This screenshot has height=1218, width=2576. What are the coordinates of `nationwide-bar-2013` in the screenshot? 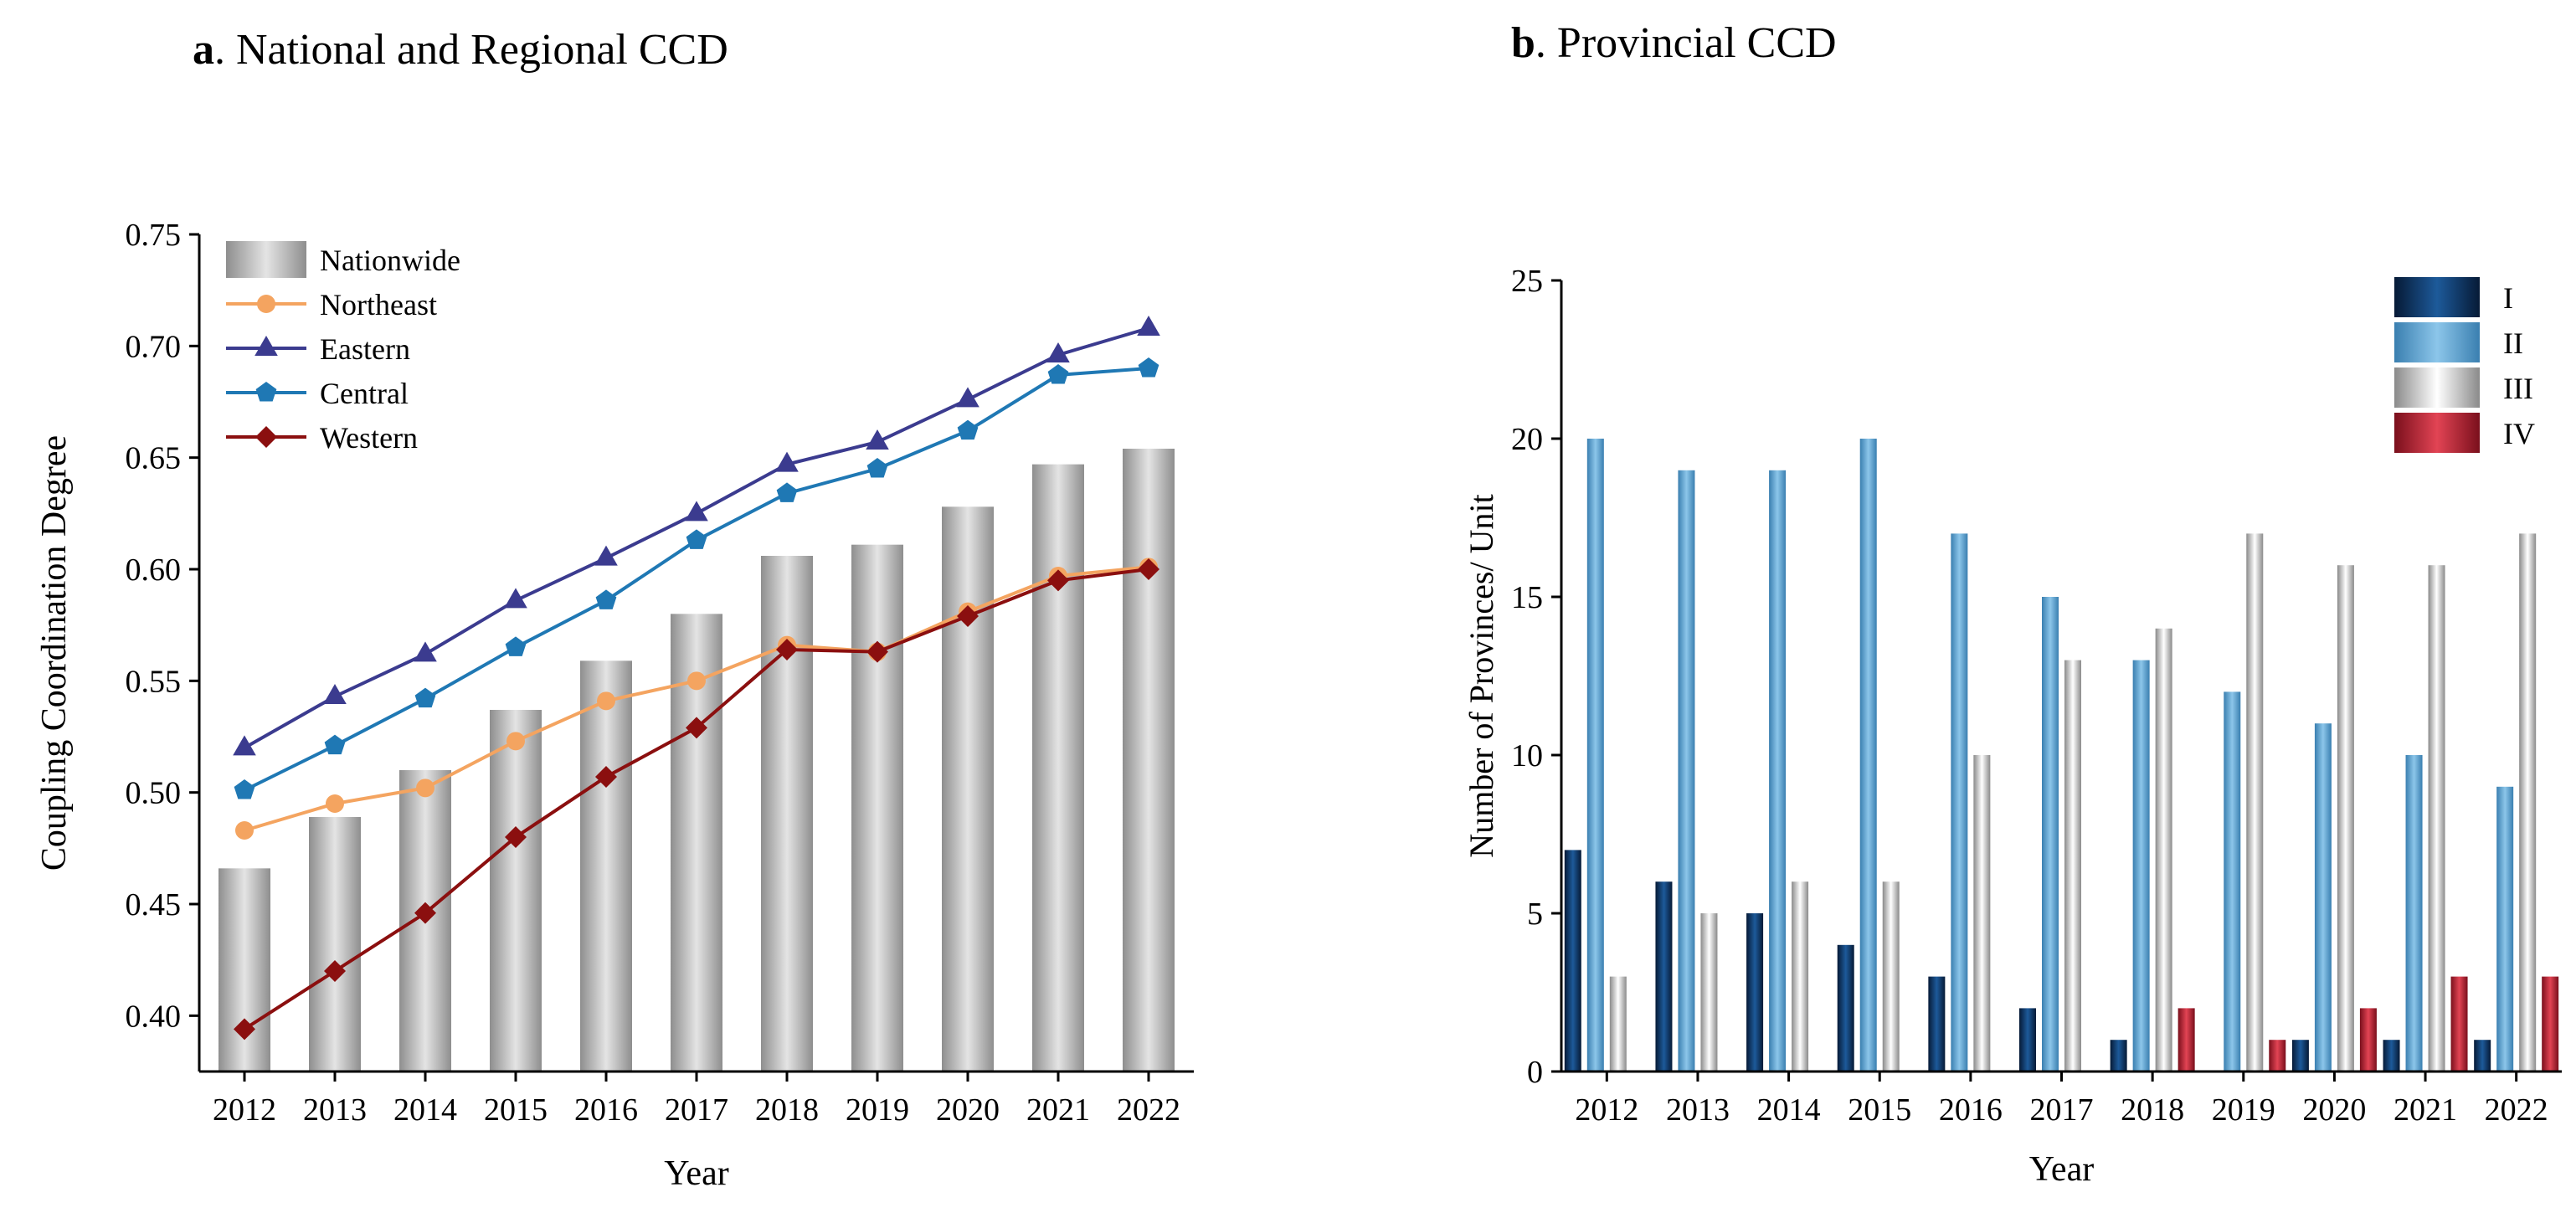 It's located at (335, 944).